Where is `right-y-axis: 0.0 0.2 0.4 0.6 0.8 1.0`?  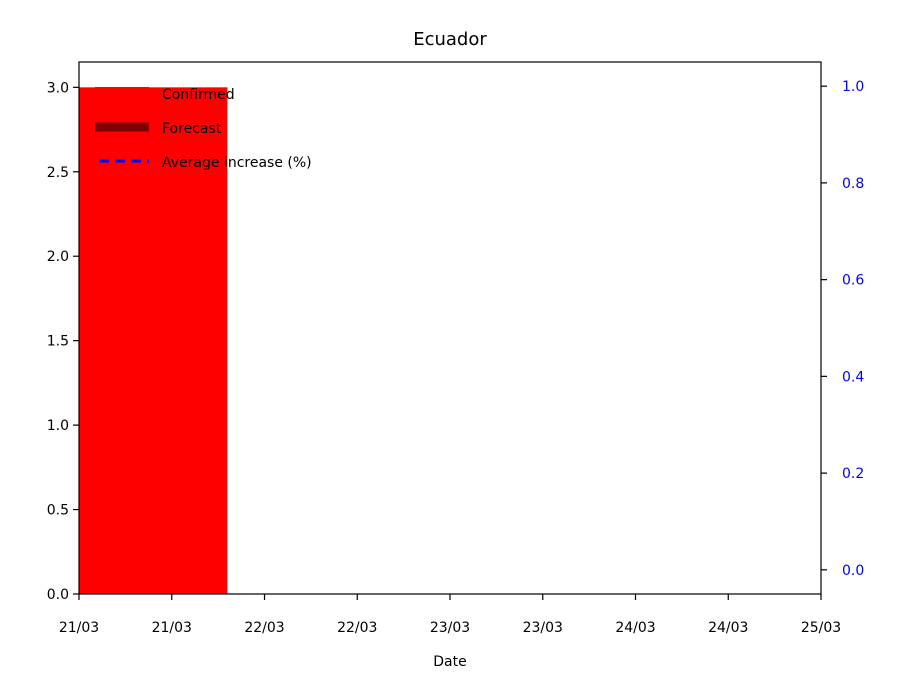 right-y-axis: 0.0 0.2 0.4 0.6 0.8 1.0 is located at coordinates (842, 329).